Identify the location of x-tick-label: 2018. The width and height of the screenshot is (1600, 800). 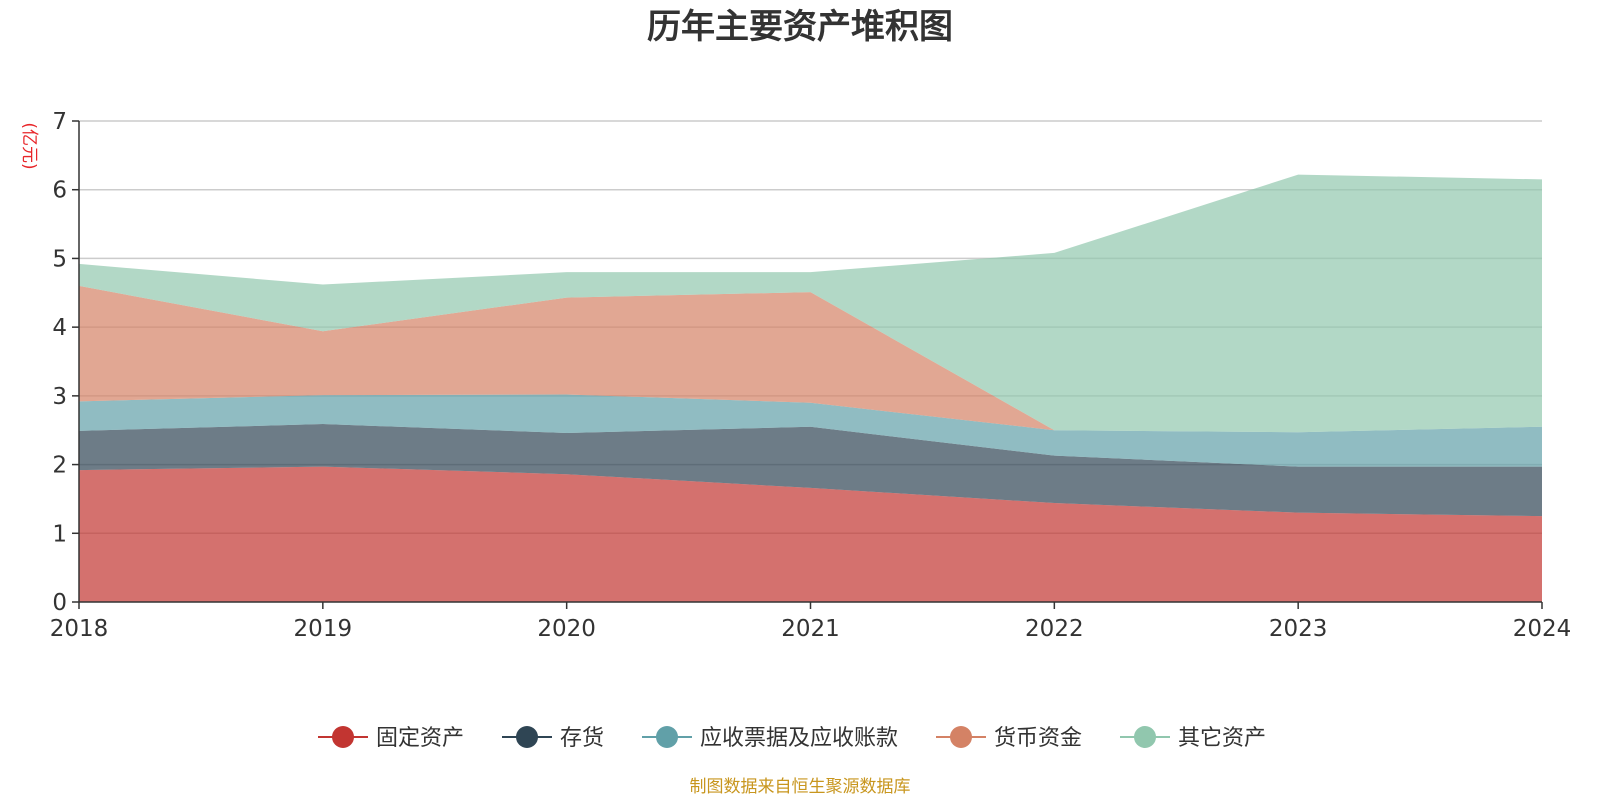
(79, 629).